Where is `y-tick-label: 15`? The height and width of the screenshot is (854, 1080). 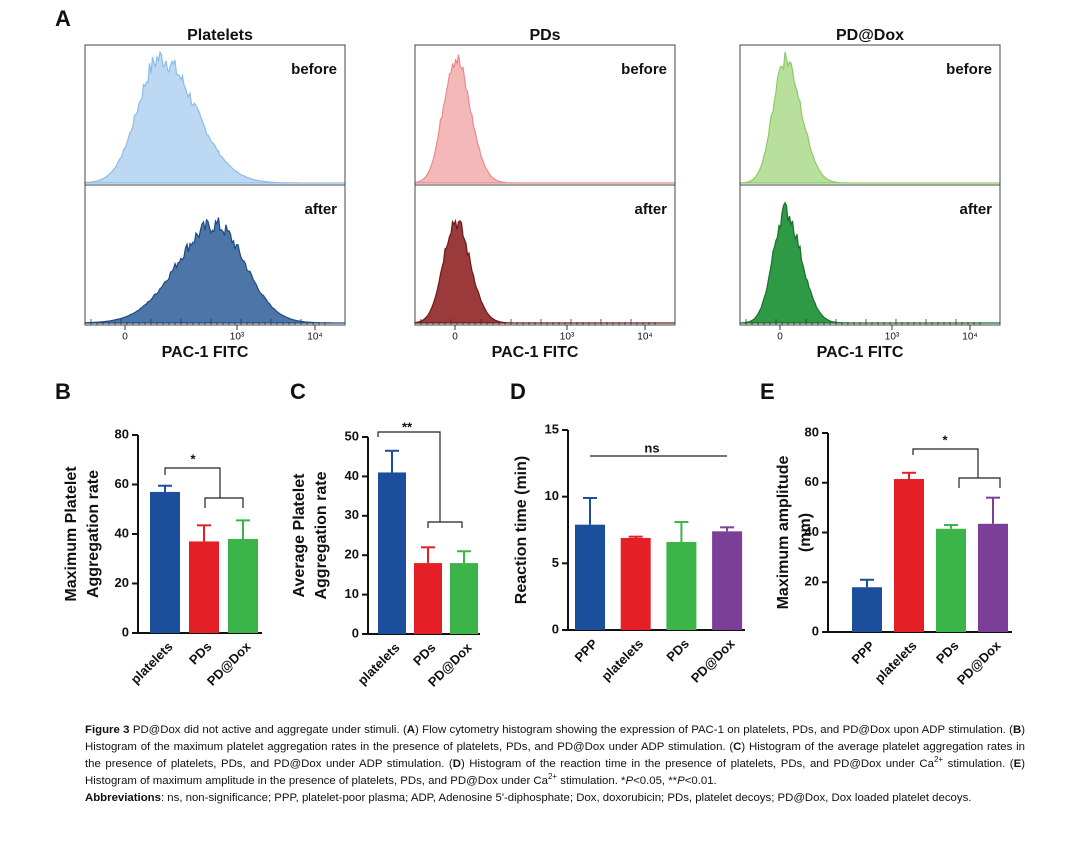
y-tick-label: 15 is located at coordinates (552, 428).